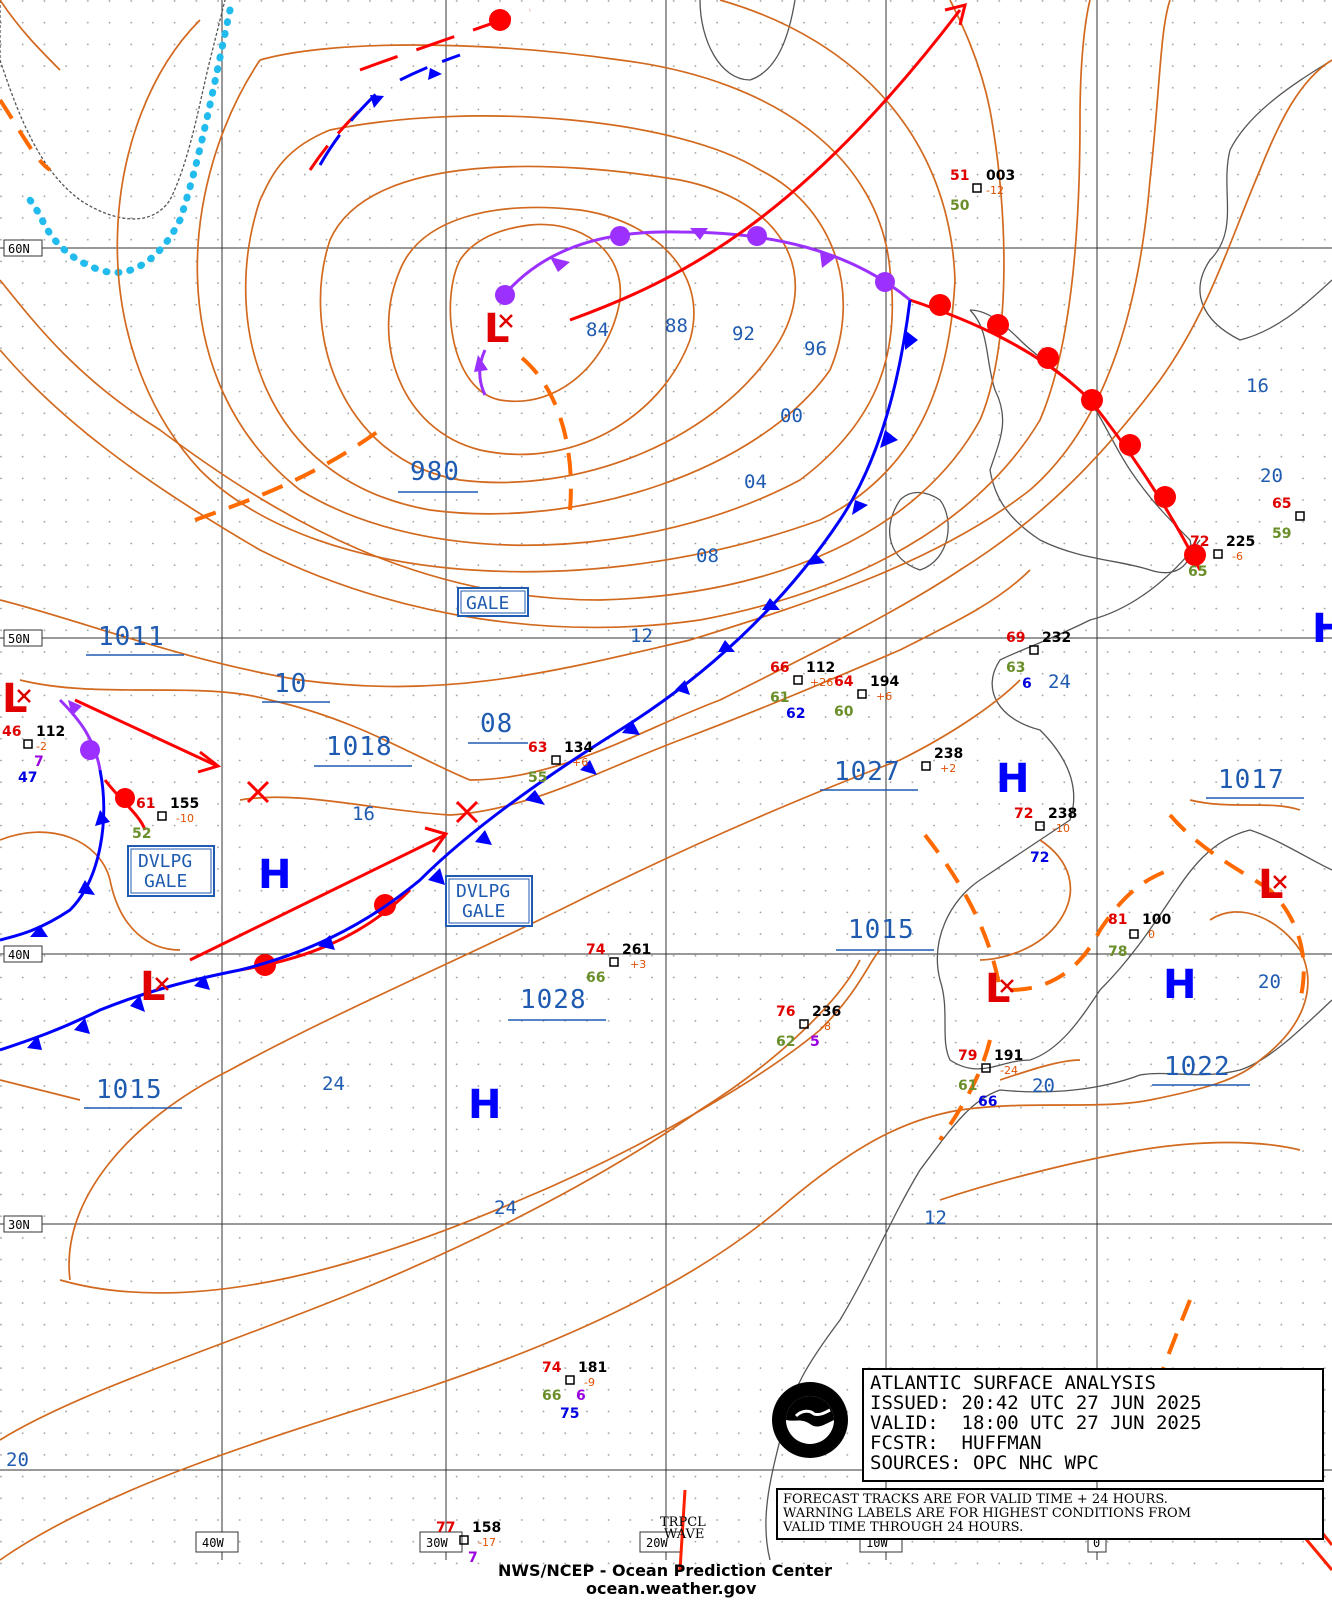 The height and width of the screenshot is (1600, 1332). Describe the element at coordinates (755, 482) in the screenshot. I see `isobar-label-04: 04` at that location.